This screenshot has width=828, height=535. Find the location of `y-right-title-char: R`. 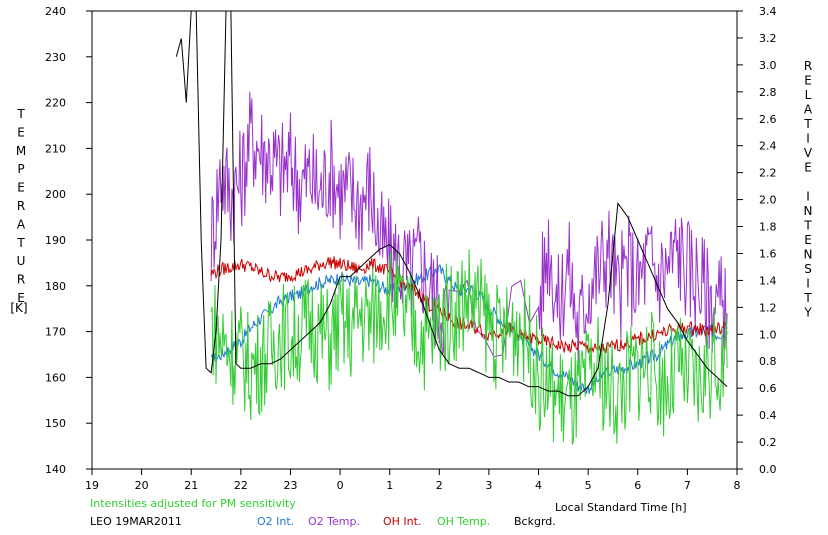

y-right-title-char: R is located at coordinates (808, 66).